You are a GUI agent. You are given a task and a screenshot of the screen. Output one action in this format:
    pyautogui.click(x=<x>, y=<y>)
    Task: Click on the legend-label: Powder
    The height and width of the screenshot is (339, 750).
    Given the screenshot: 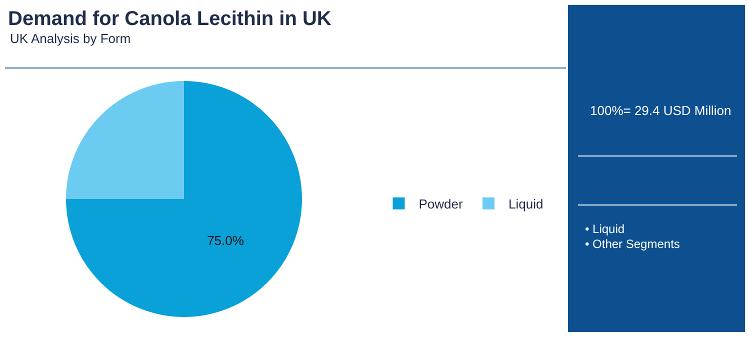 What is the action you would take?
    pyautogui.click(x=441, y=204)
    